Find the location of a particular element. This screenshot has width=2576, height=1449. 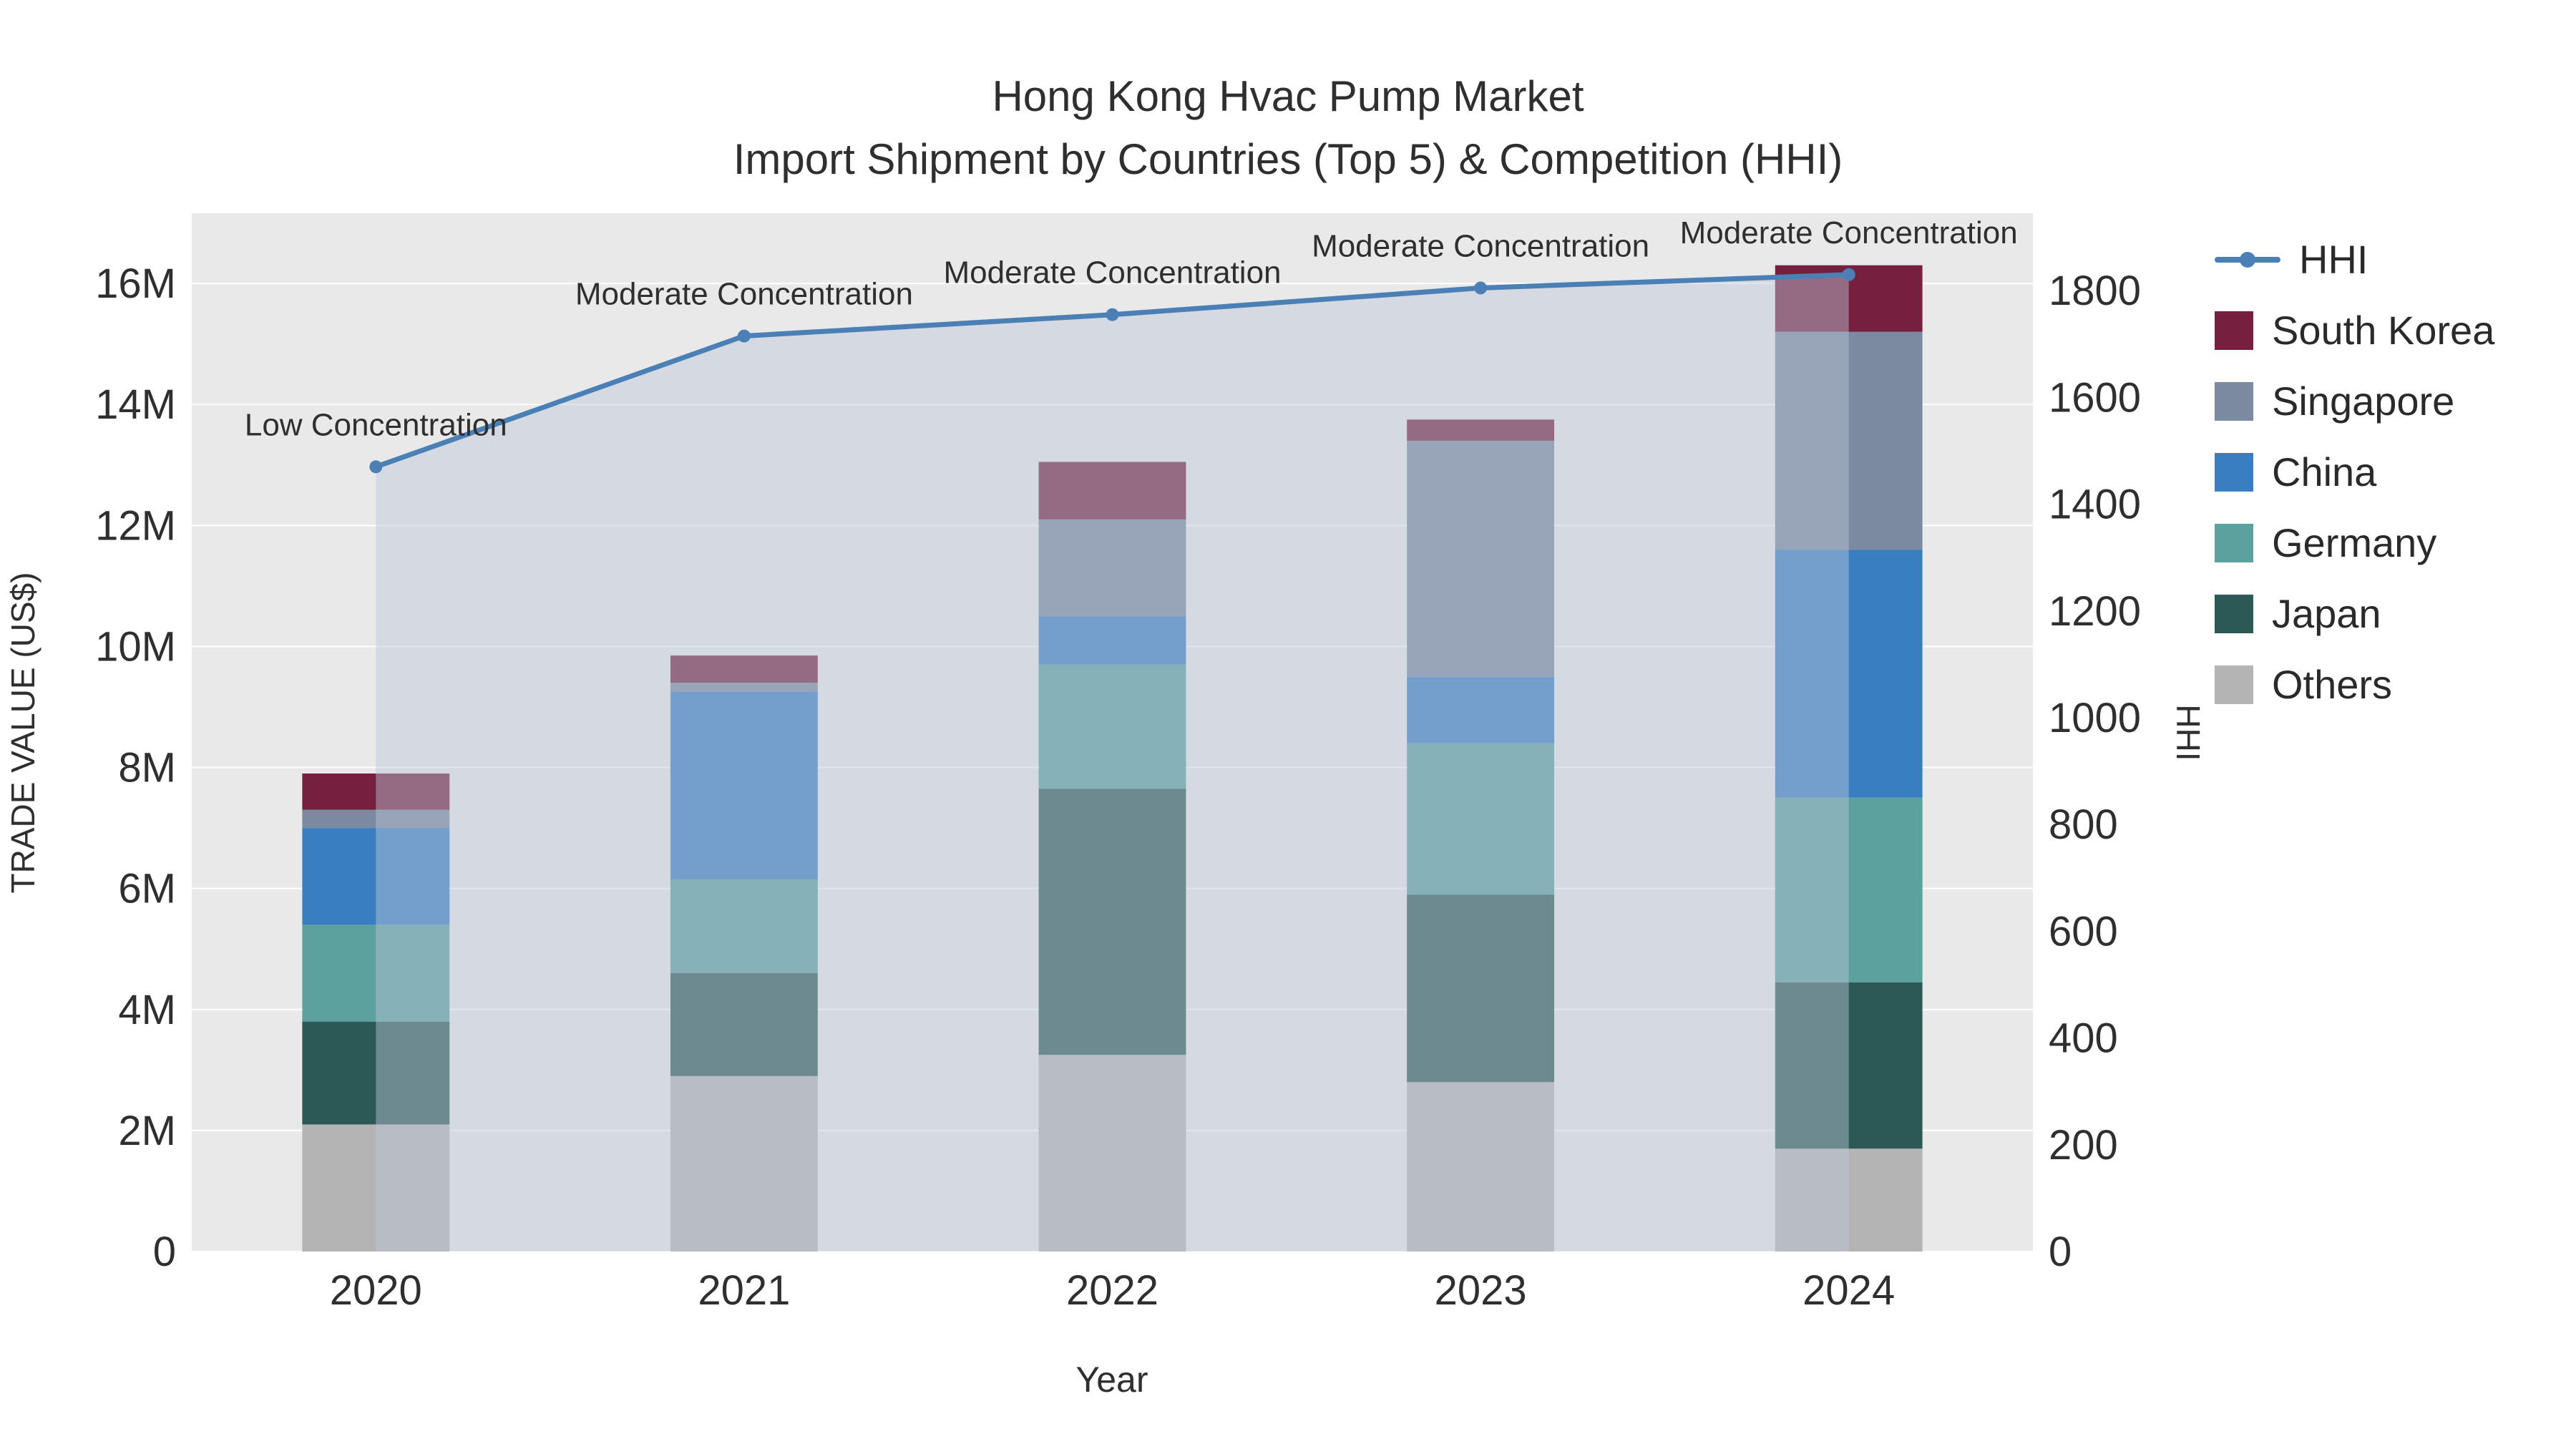

y-left-tick-label: 8M is located at coordinates (147, 768).